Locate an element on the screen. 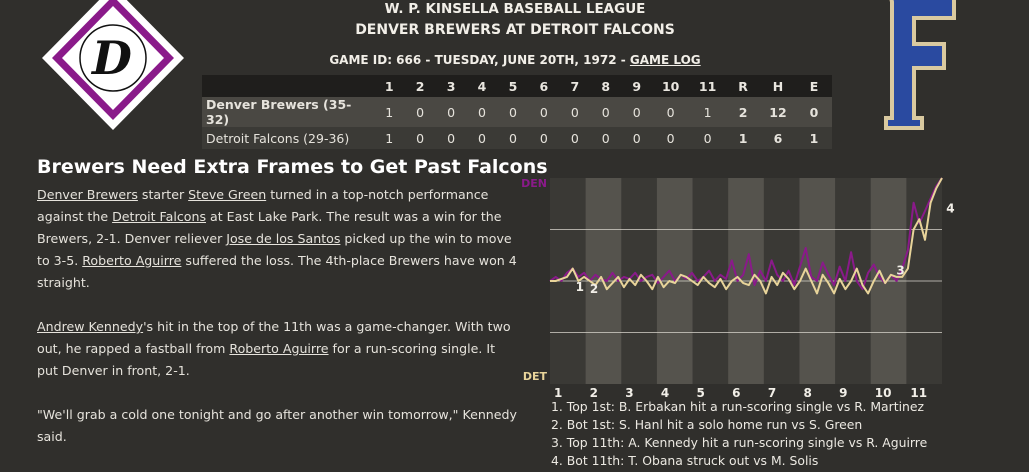 Image resolution: width=1029 pixels, height=472 pixels. x-axis-label: 2 is located at coordinates (594, 393).